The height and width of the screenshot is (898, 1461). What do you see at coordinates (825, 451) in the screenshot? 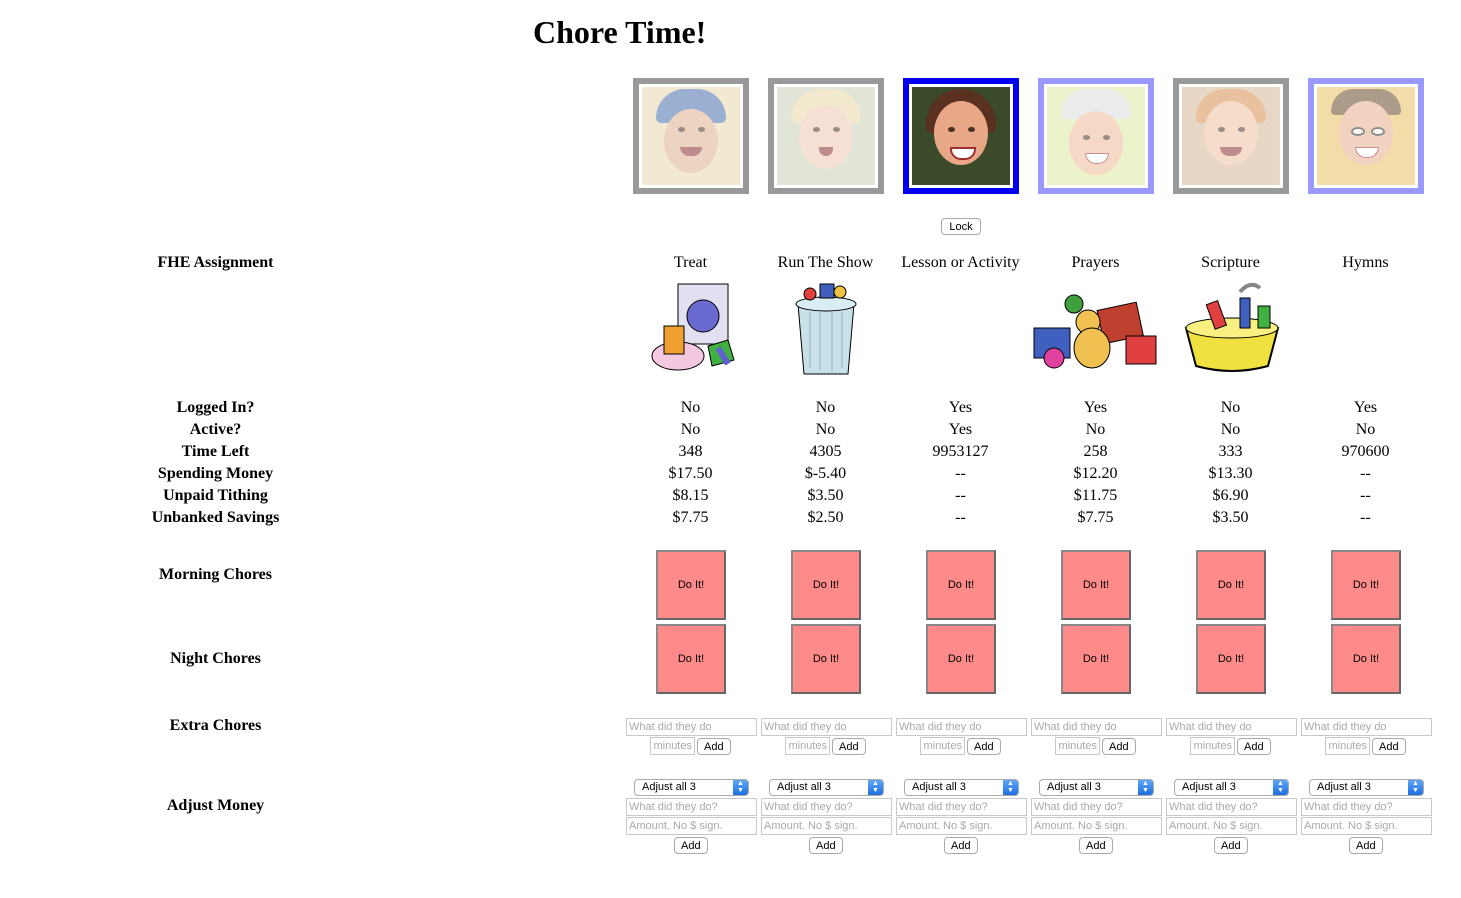
I see `time-left-value: 4305` at bounding box center [825, 451].